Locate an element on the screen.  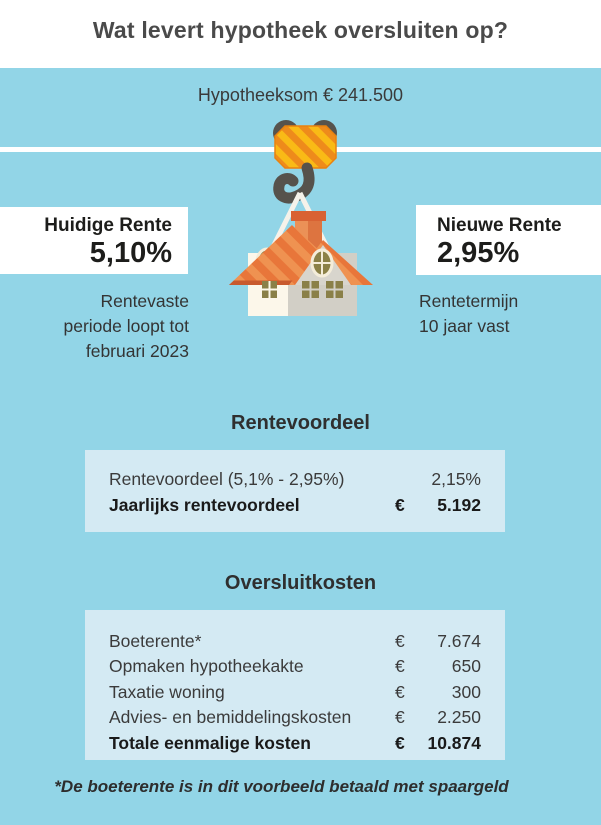
table-row: Opmaken hypotheekakte € 650 is located at coordinates (295, 666).